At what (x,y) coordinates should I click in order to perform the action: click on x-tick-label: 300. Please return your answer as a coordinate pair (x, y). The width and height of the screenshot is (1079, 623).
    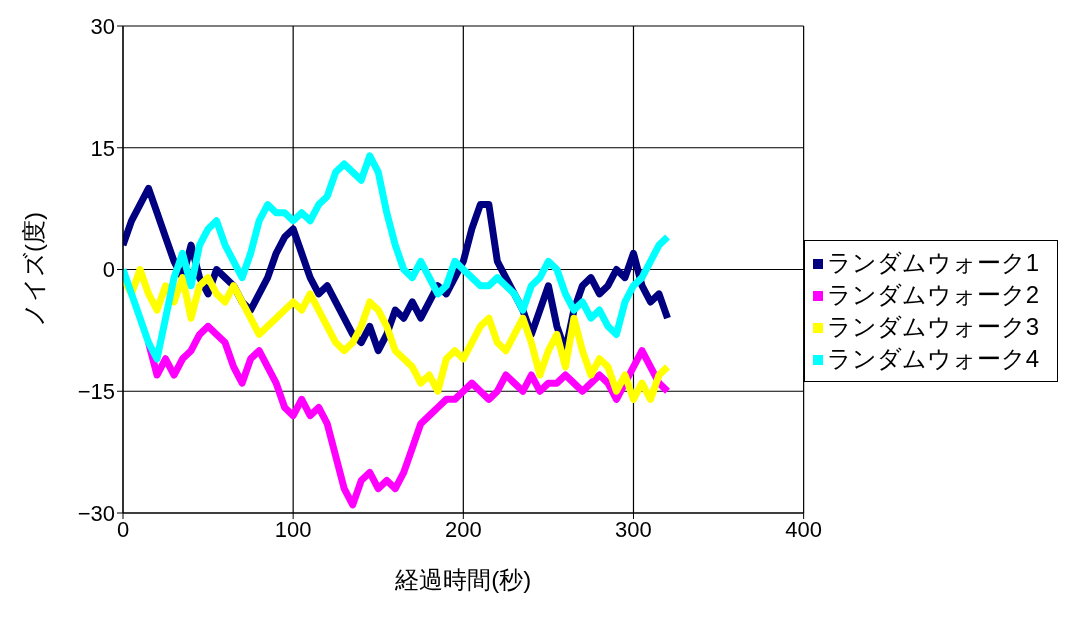
    Looking at the image, I should click on (633, 529).